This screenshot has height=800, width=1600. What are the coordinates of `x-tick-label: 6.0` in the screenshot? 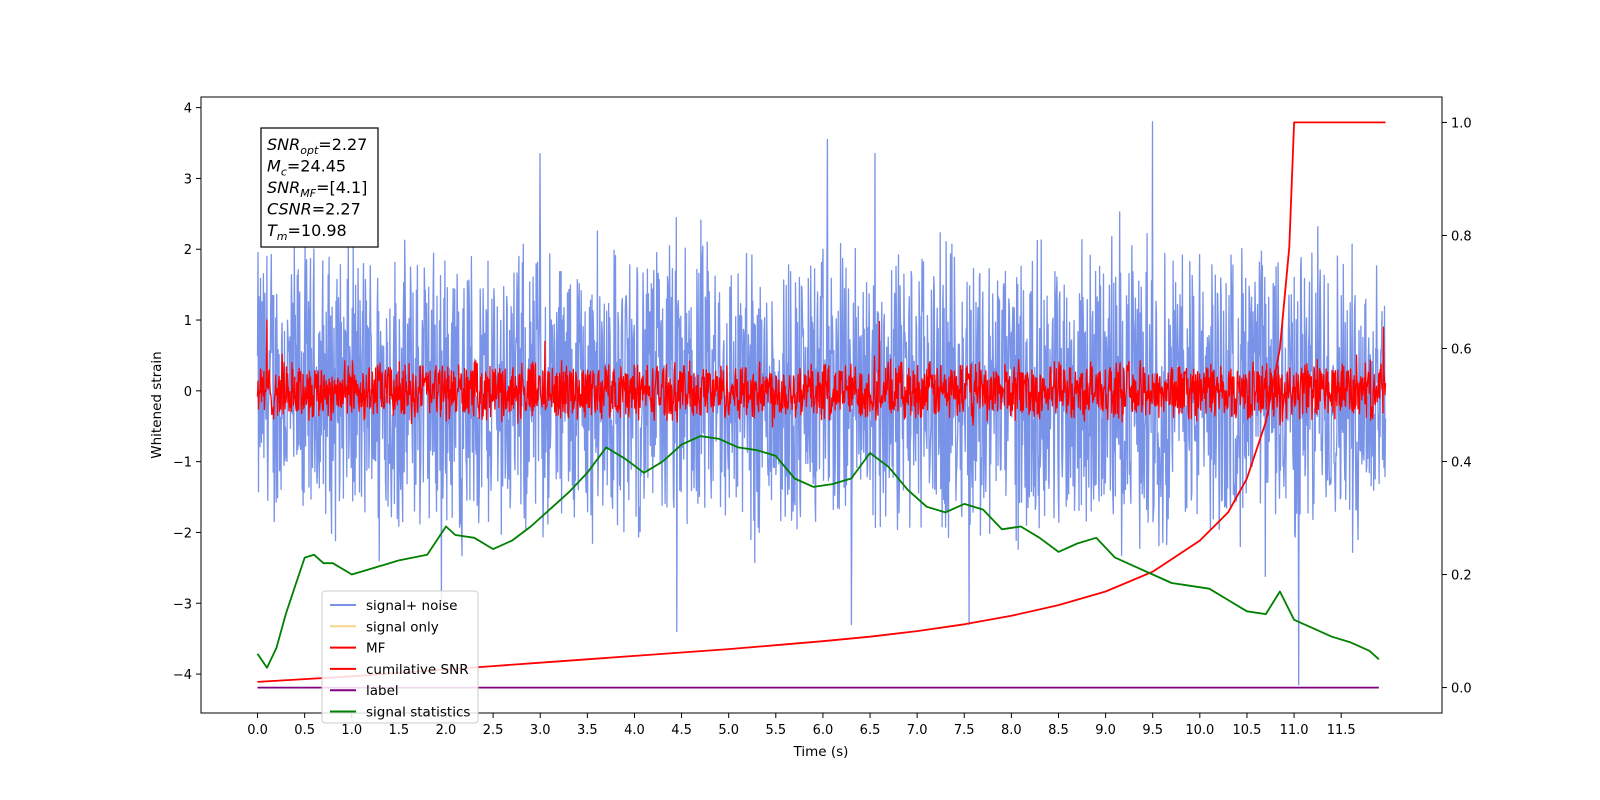 It's located at (823, 730).